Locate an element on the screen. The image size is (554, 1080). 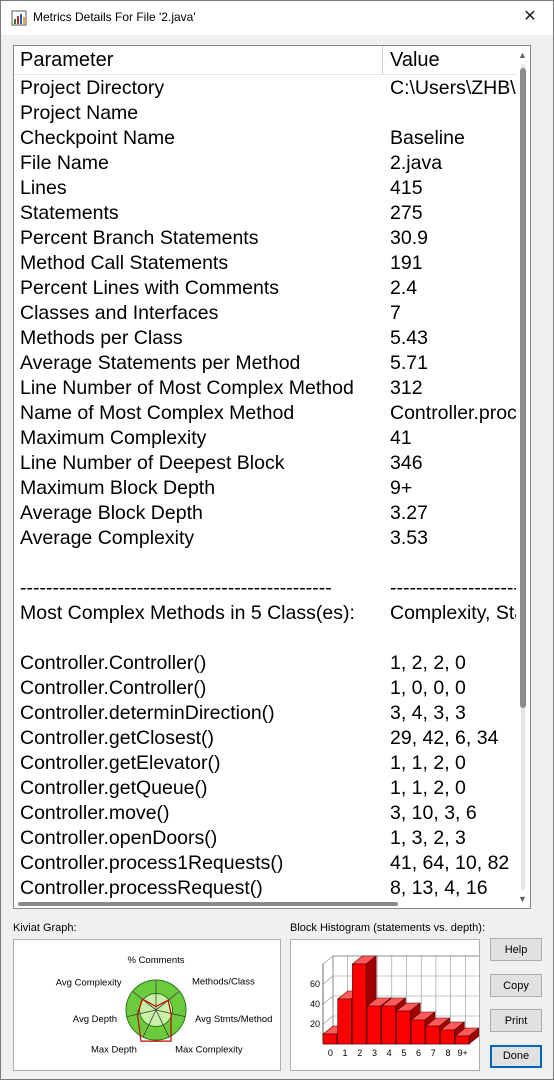
scroll-down-icon: ▼ is located at coordinates (522, 899).